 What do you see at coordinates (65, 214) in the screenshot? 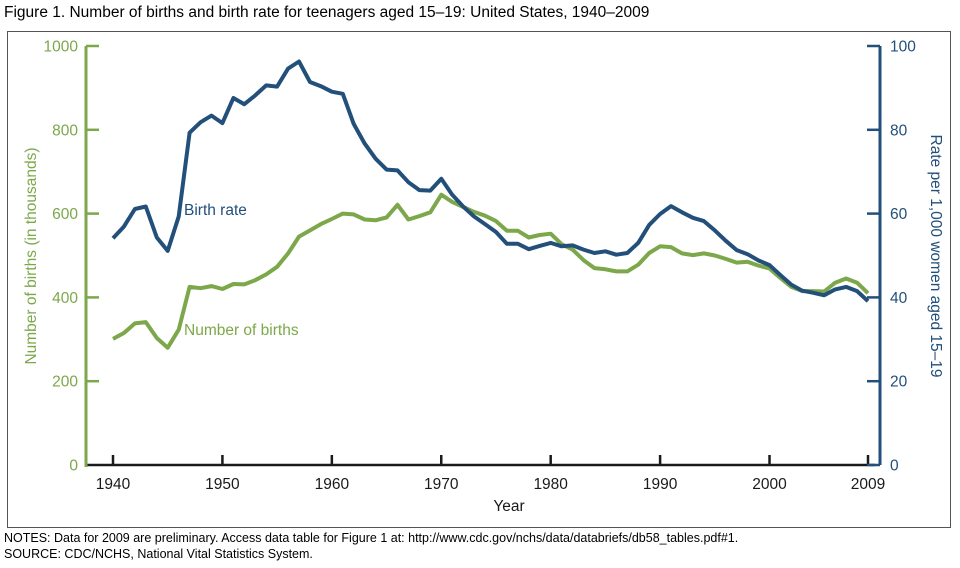
I see `left-axis-tick-label: 600` at bounding box center [65, 214].